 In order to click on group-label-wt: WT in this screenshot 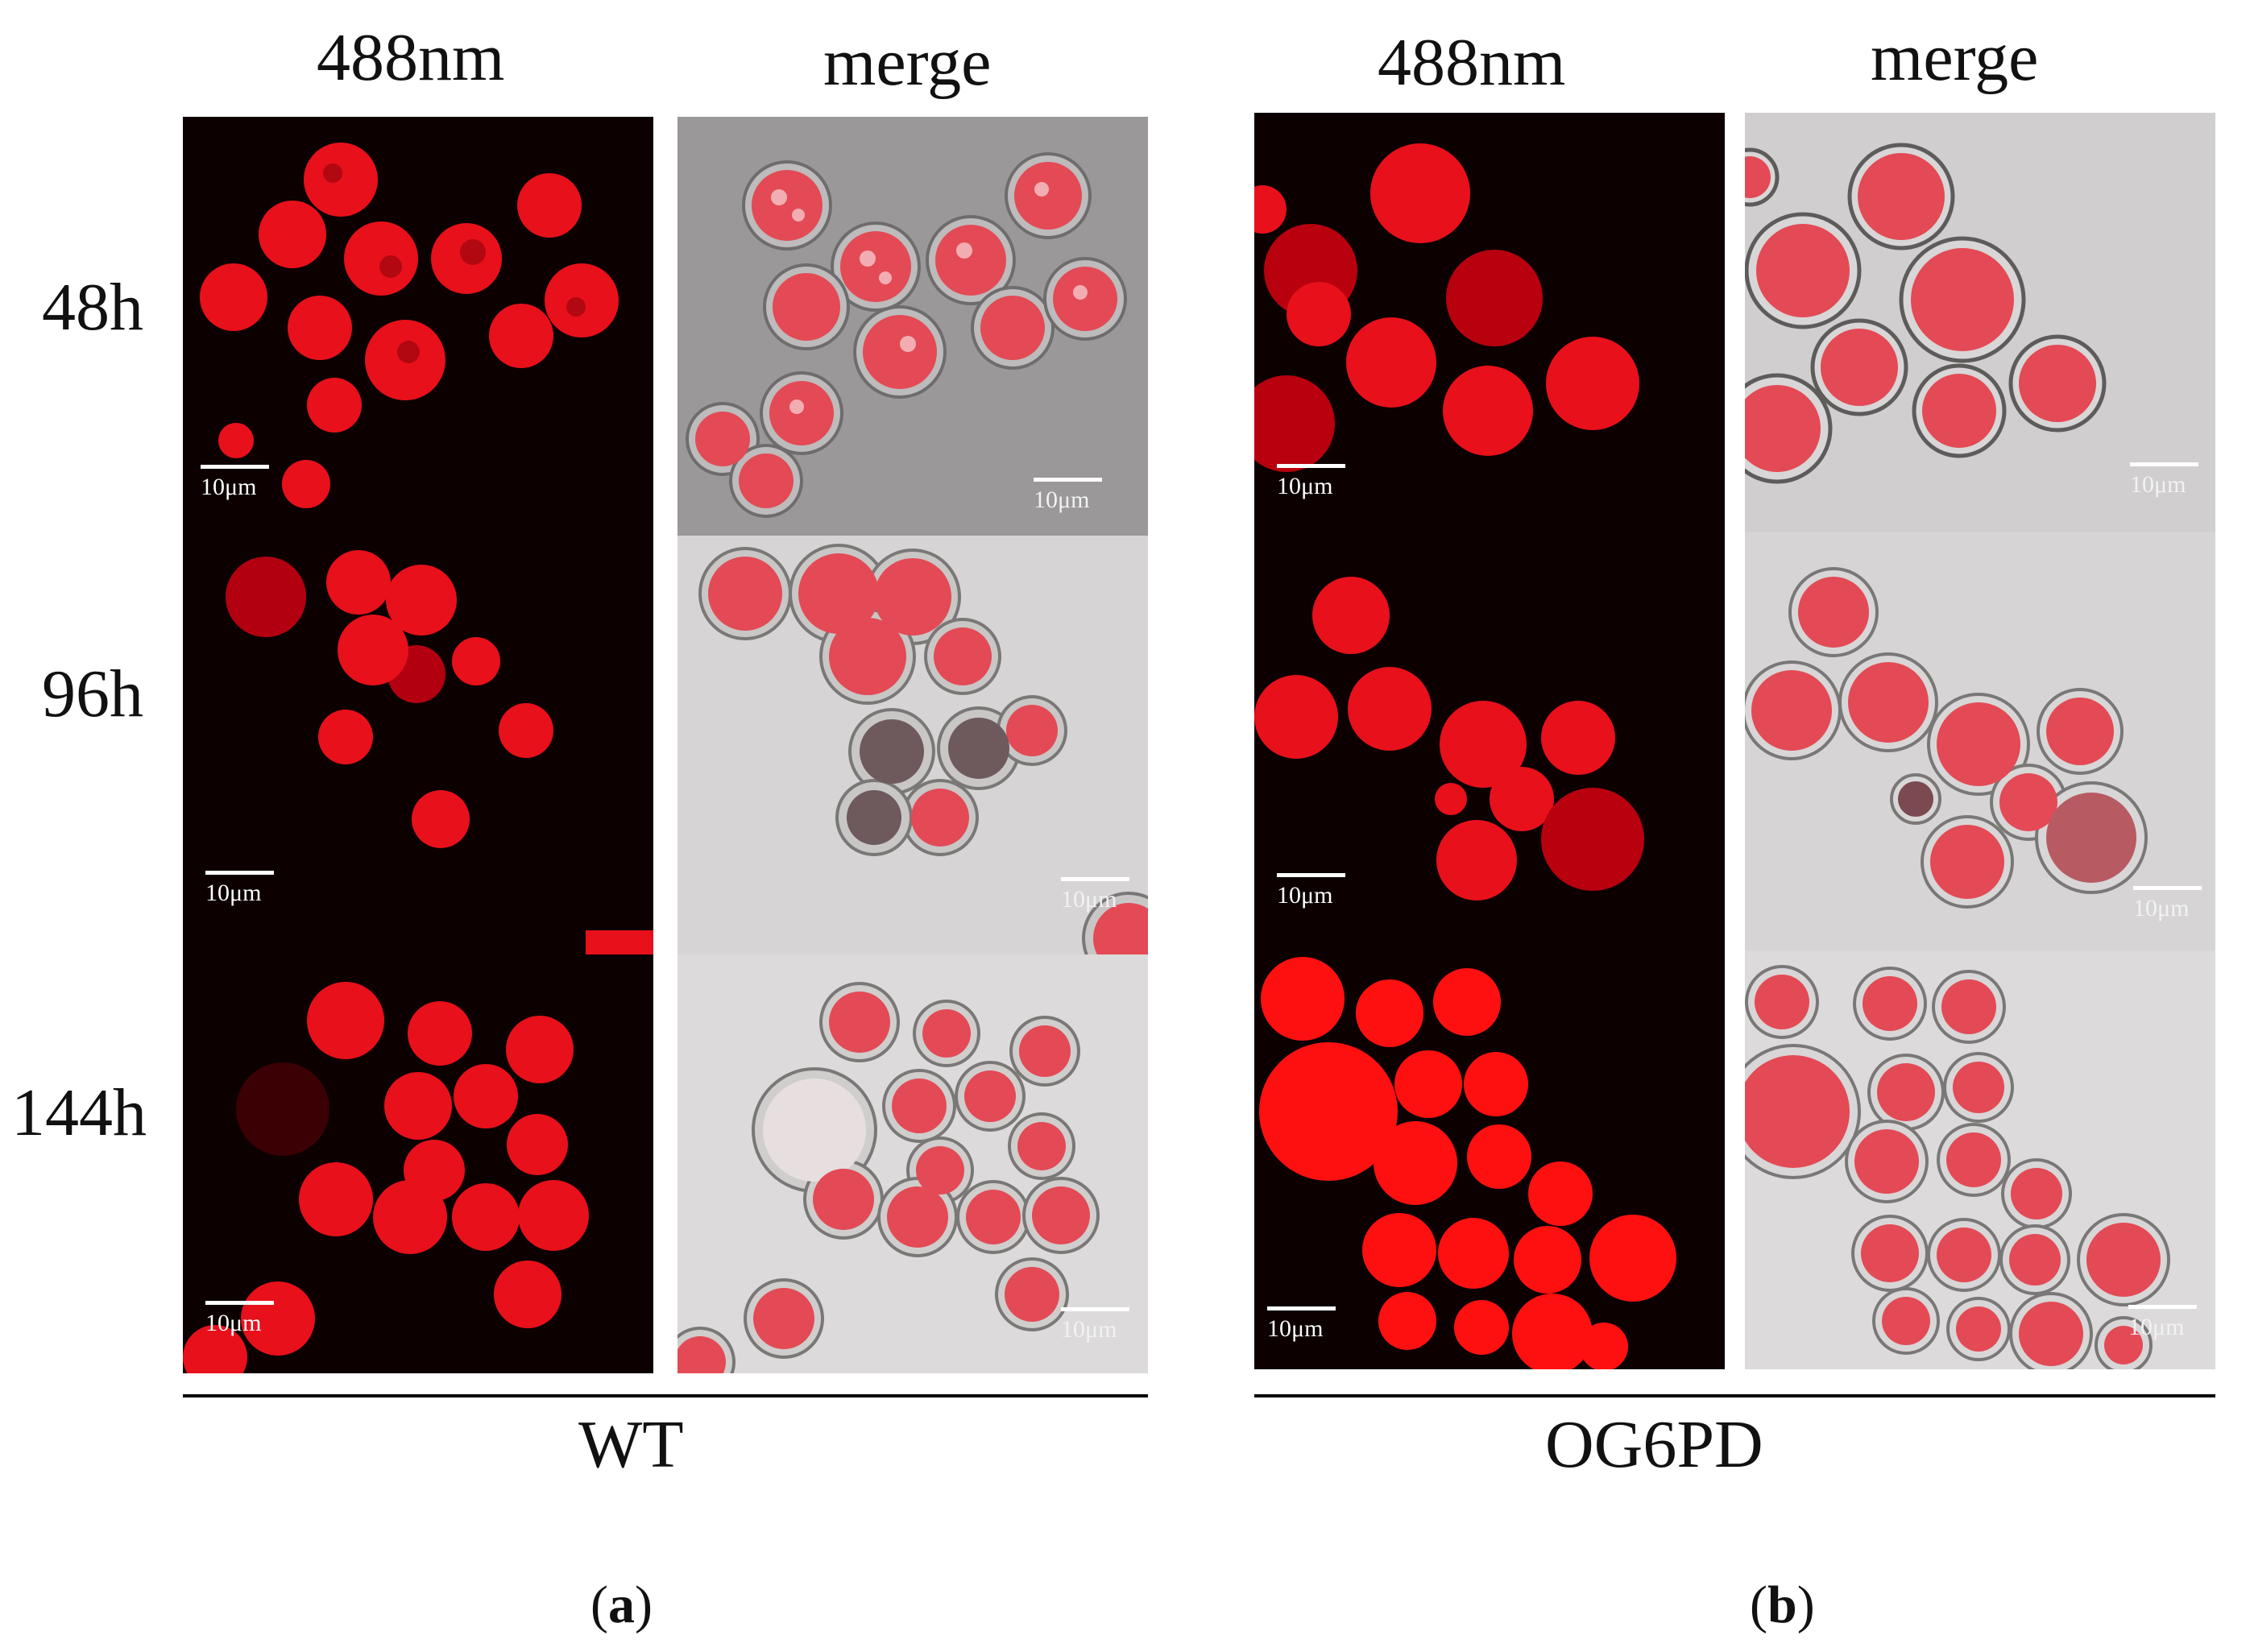, I will do `click(631, 1444)`.